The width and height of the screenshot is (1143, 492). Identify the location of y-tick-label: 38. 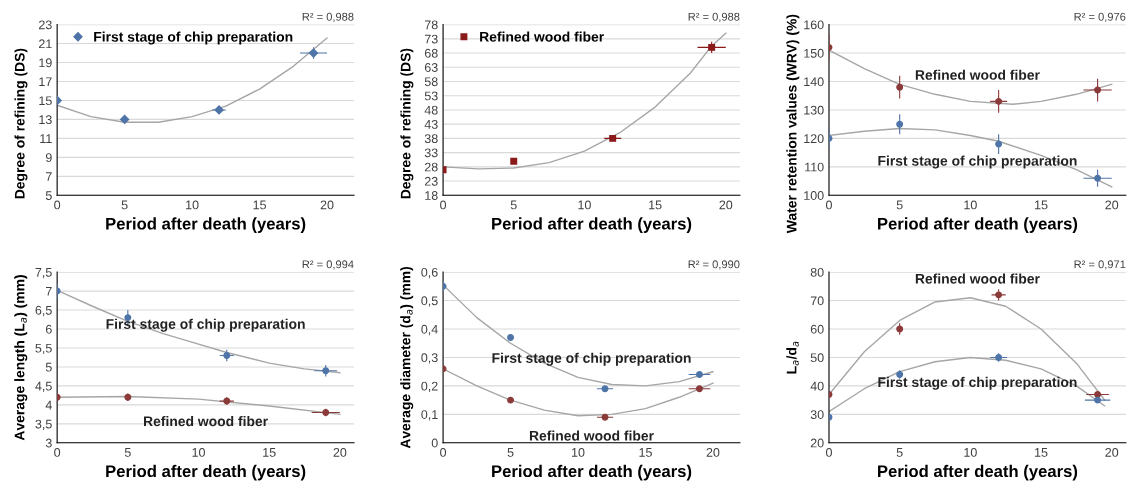
(431, 139).